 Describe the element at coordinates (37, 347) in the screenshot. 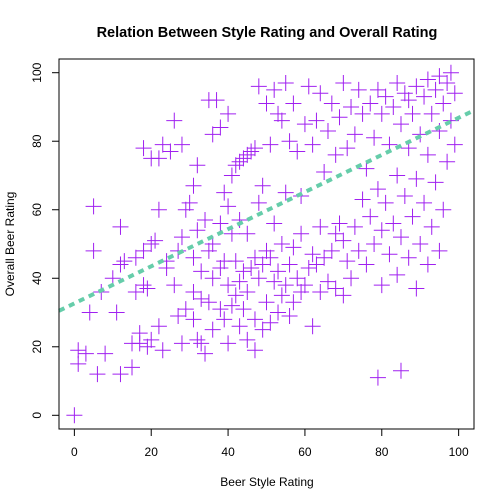

I see `y-tick-label: 20` at that location.